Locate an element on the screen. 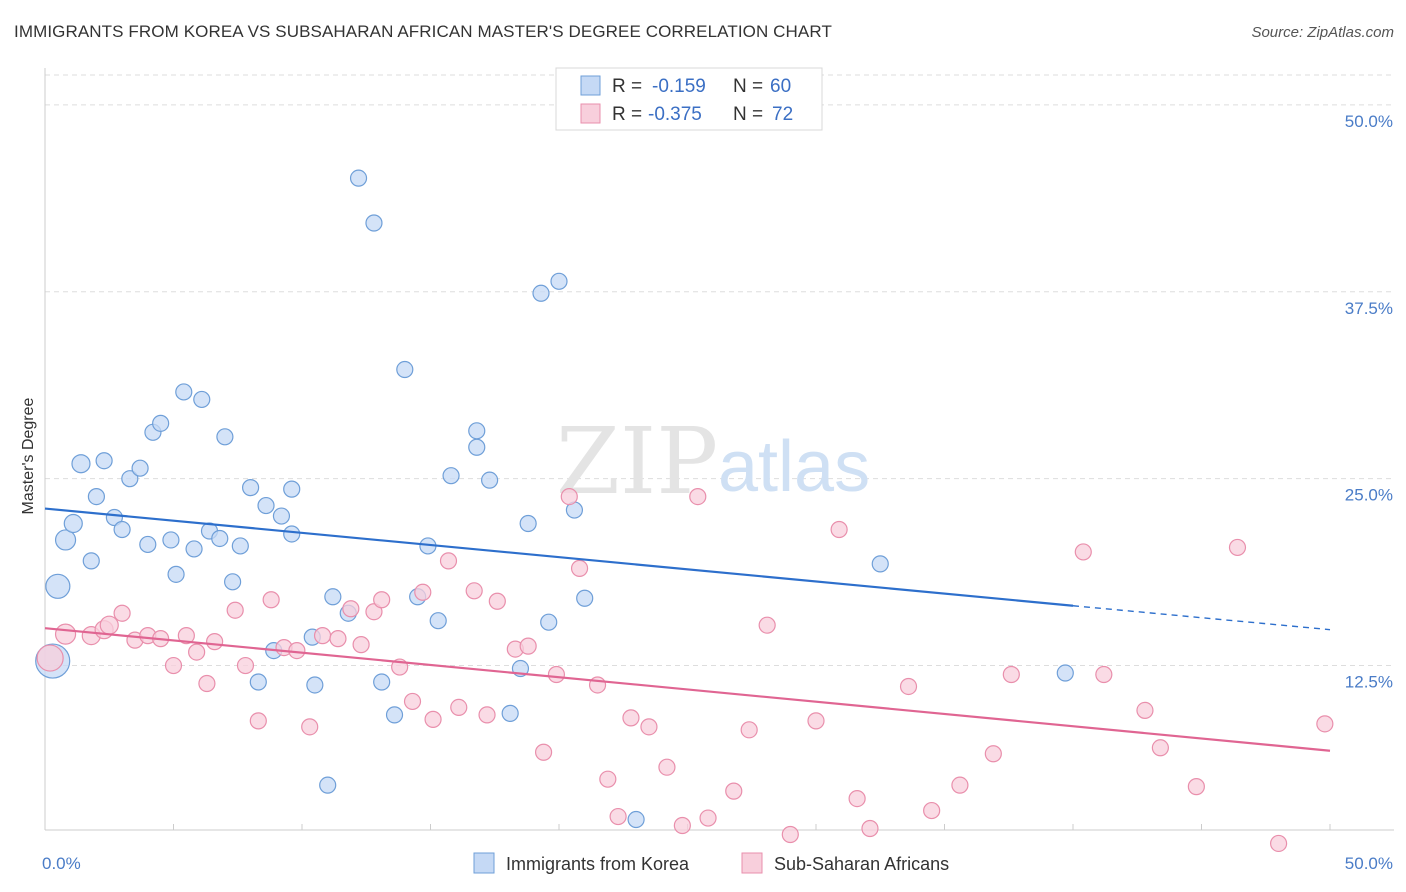 The width and height of the screenshot is (1406, 892). legend-r-label-korea: R = is located at coordinates (627, 86).